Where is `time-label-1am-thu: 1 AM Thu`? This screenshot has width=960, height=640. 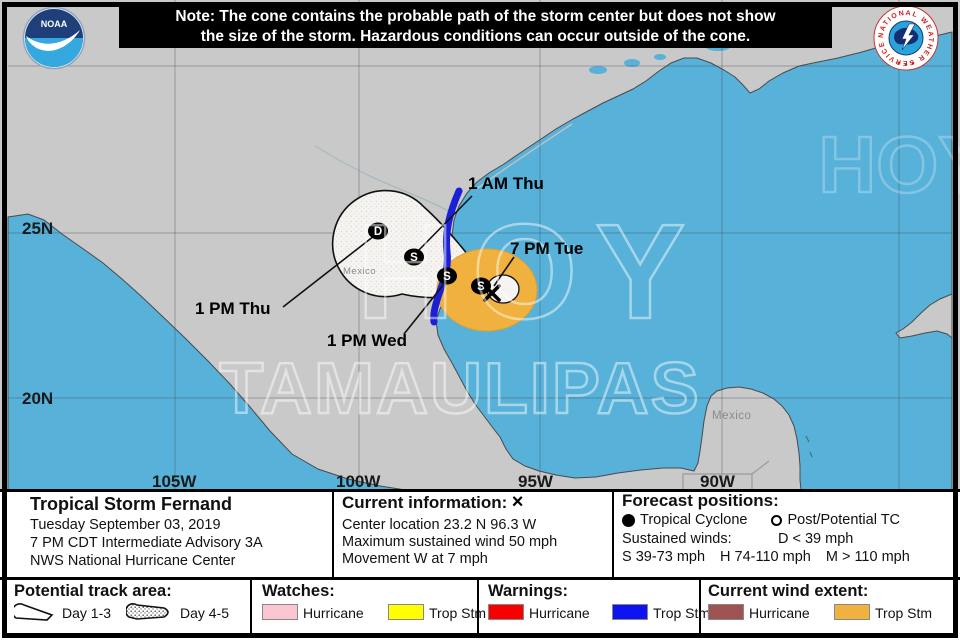
time-label-1am-thu: 1 AM Thu is located at coordinates (506, 183).